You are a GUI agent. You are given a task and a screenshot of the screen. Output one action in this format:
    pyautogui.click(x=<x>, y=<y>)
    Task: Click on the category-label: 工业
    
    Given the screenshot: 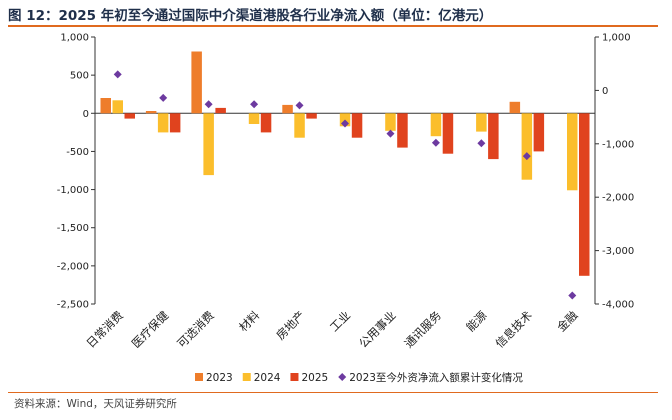 What is the action you would take?
    pyautogui.click(x=340, y=321)
    